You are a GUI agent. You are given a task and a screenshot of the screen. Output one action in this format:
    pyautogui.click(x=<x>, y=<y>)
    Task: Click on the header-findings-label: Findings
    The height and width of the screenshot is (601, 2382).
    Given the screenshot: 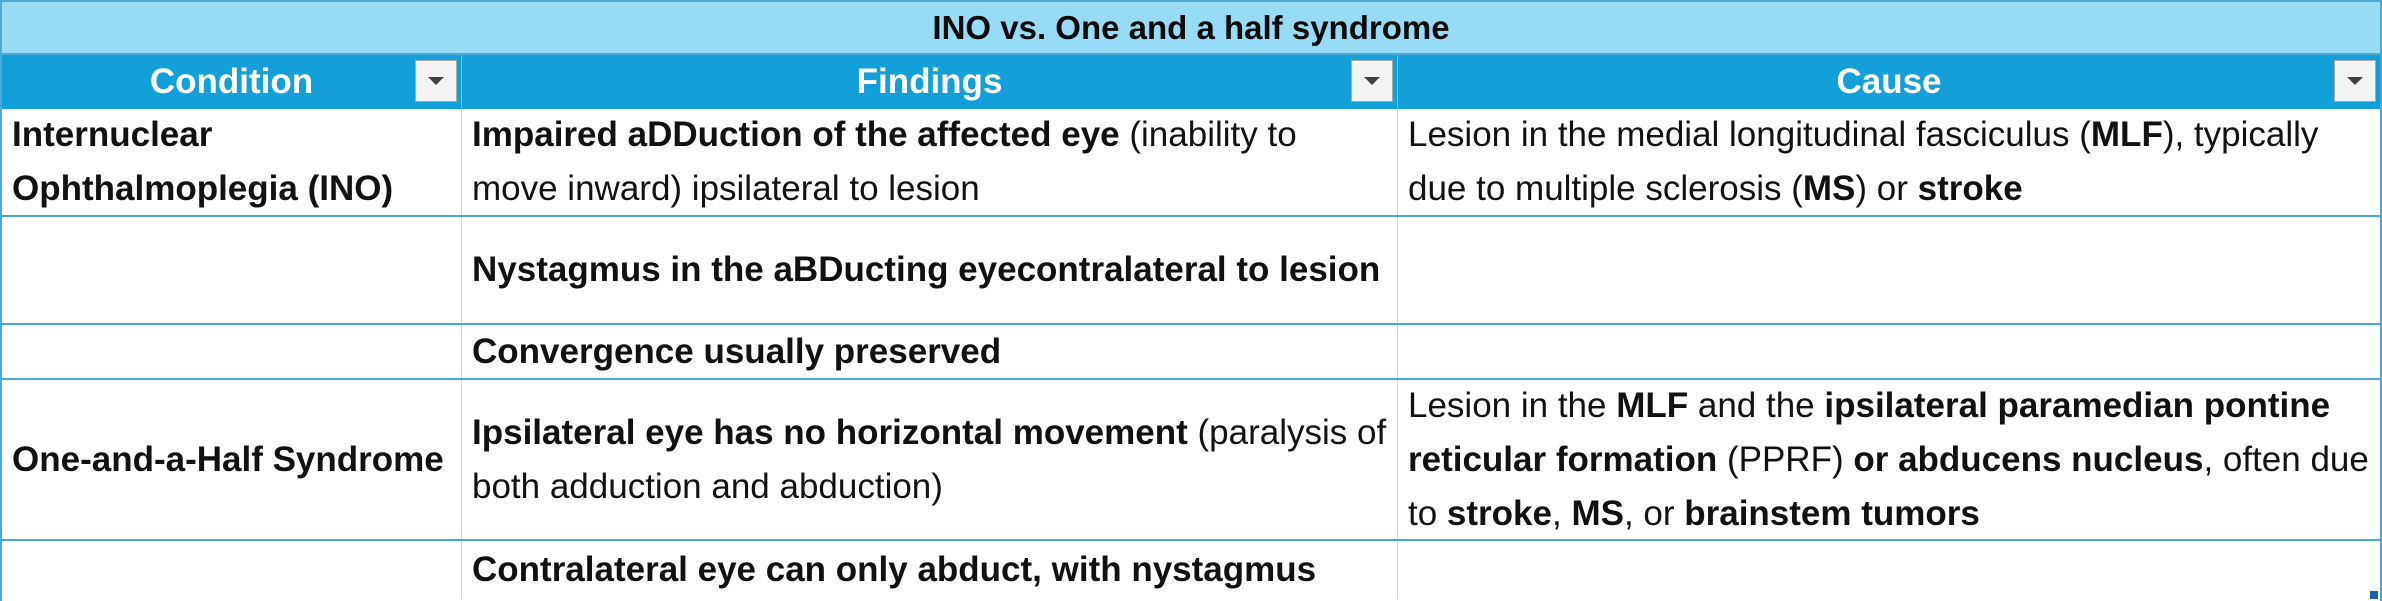 What is the action you would take?
    pyautogui.click(x=929, y=81)
    